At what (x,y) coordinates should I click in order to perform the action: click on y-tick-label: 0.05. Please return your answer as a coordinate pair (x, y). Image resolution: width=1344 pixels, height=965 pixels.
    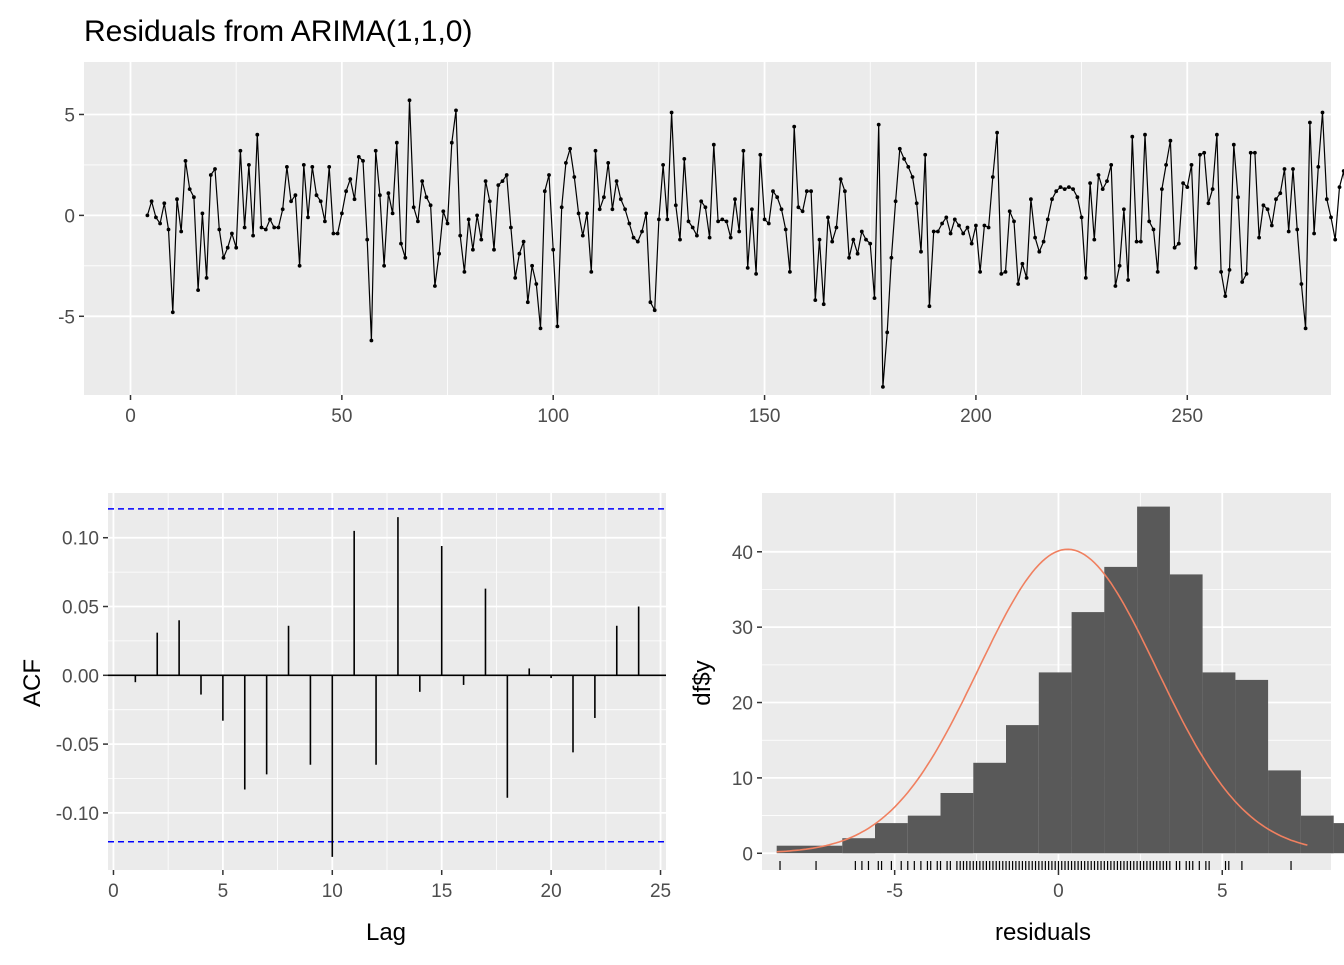
    Looking at the image, I should click on (80, 608).